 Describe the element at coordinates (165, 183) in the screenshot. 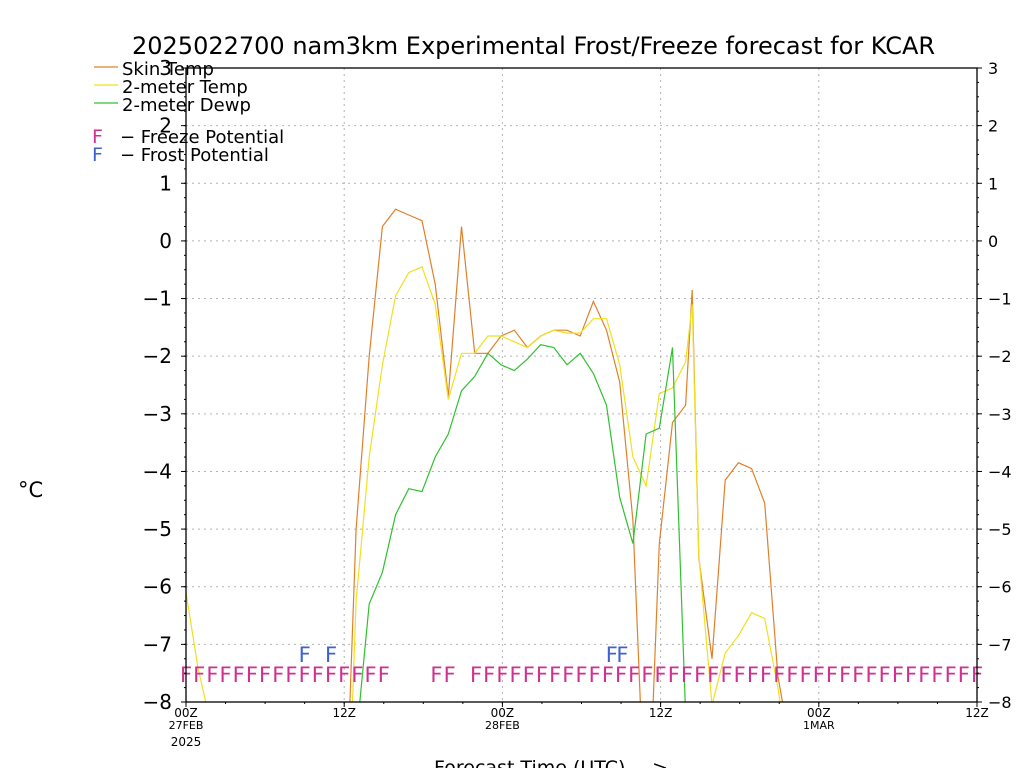

I see `y-tick-label-left: 1` at that location.